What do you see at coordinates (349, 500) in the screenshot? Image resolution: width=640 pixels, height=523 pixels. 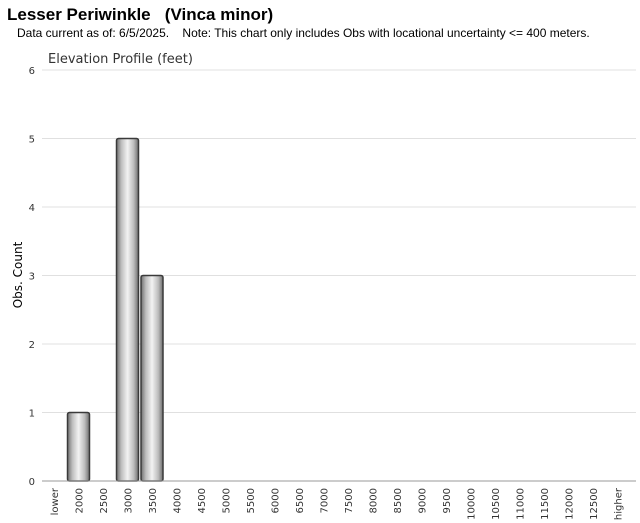 I see `x-tick-label: 7500` at bounding box center [349, 500].